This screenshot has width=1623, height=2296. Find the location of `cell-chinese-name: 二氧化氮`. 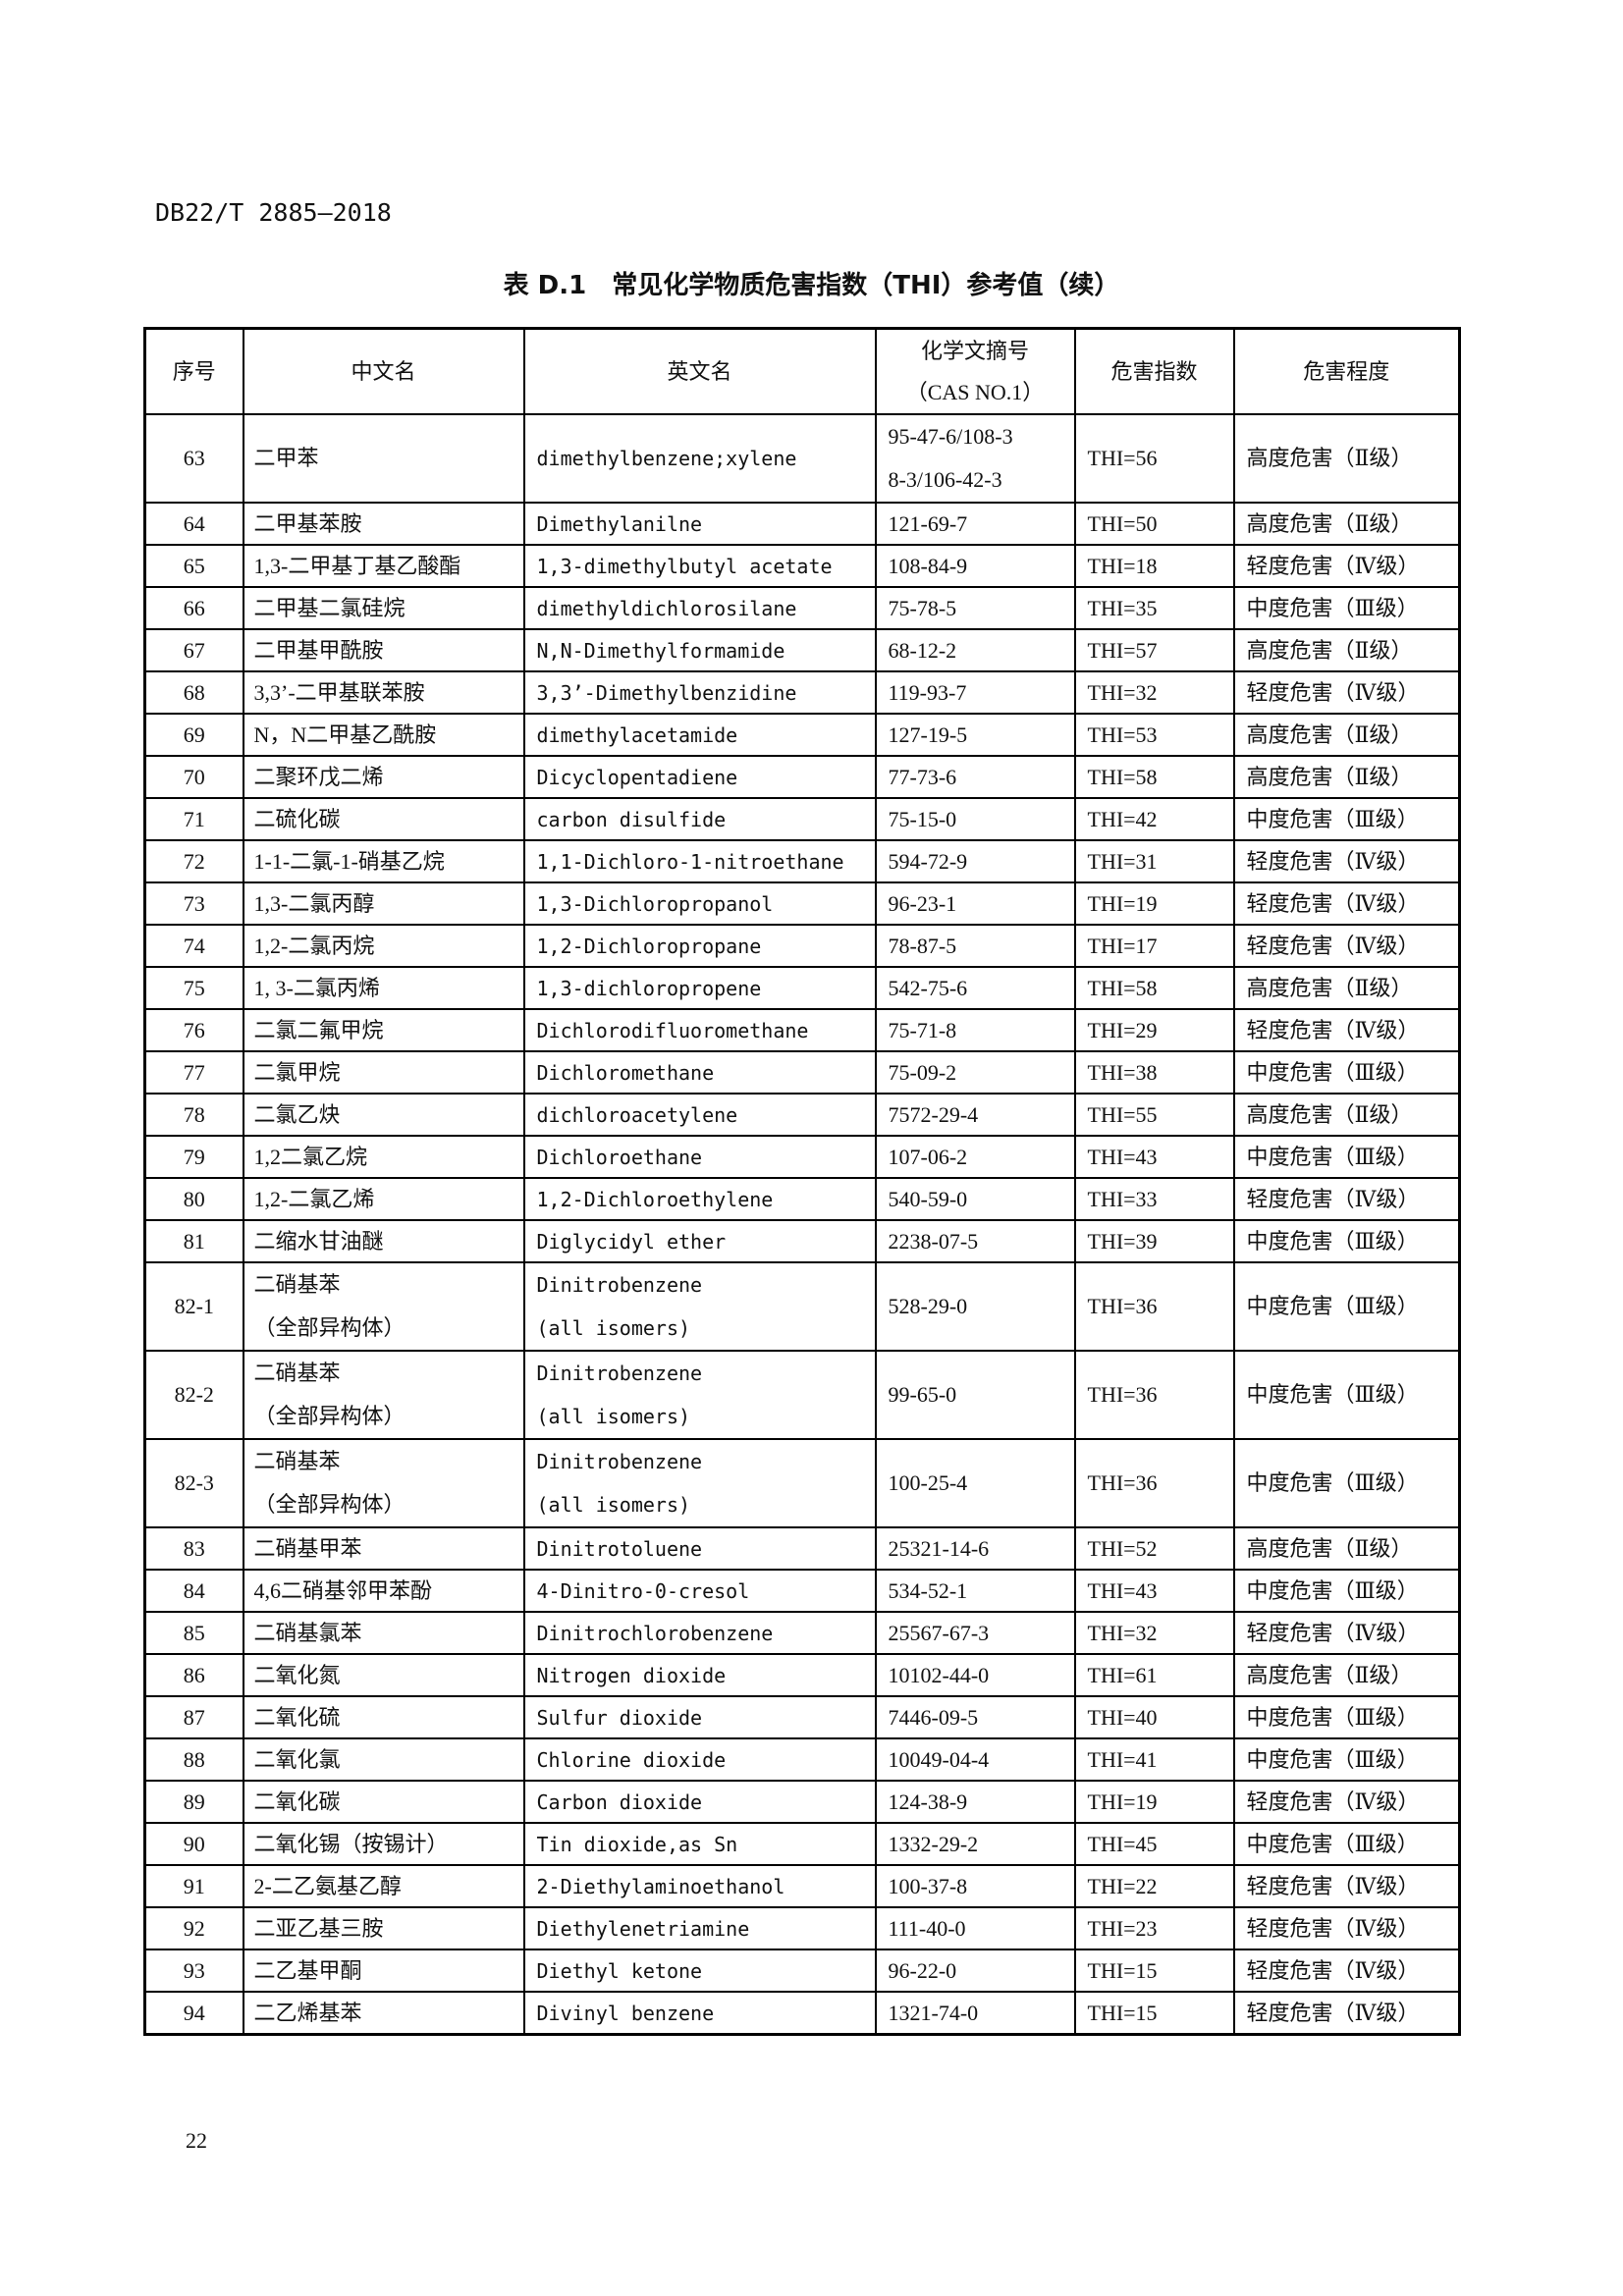

cell-chinese-name: 二氧化氮 is located at coordinates (383, 1675).